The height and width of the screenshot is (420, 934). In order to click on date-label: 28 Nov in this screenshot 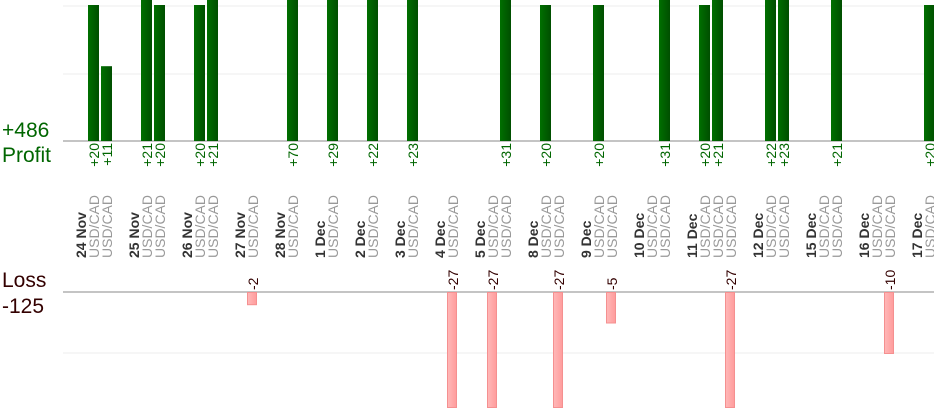, I will do `click(280, 235)`.